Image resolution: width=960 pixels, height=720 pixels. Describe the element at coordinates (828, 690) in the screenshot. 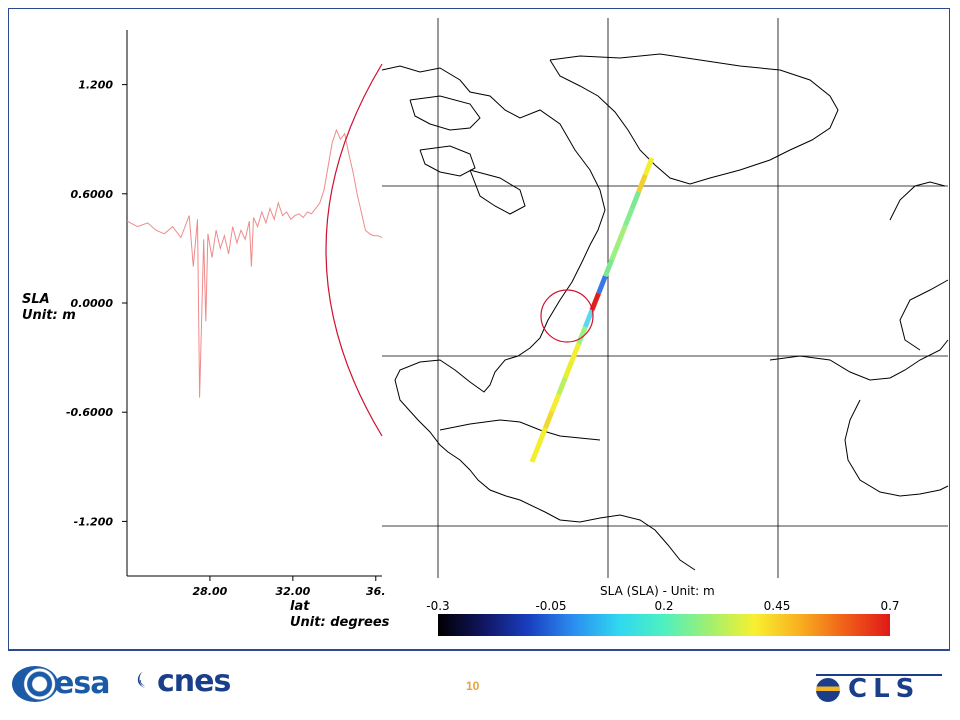

I see `cls-globe-icon` at that location.